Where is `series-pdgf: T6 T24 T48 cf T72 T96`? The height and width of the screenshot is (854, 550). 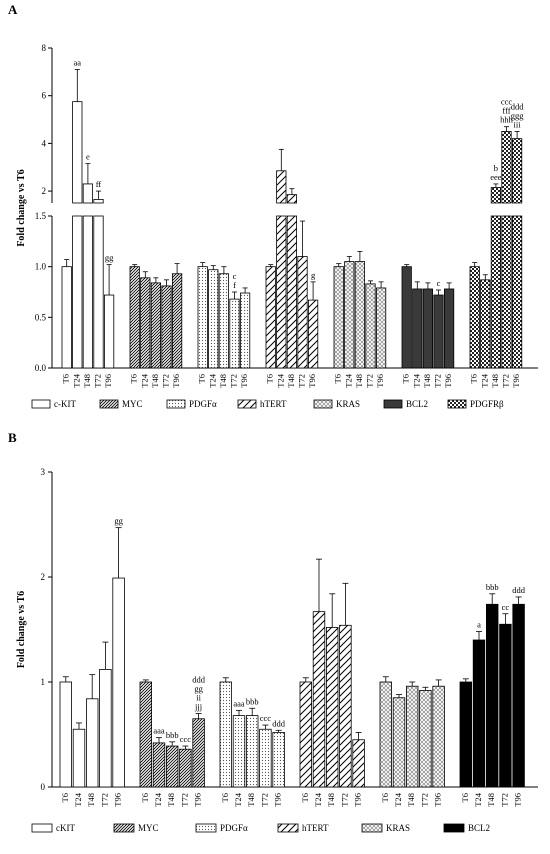
series-pdgf: T6 T24 T48 cf T72 T96 is located at coordinates (224, 325).